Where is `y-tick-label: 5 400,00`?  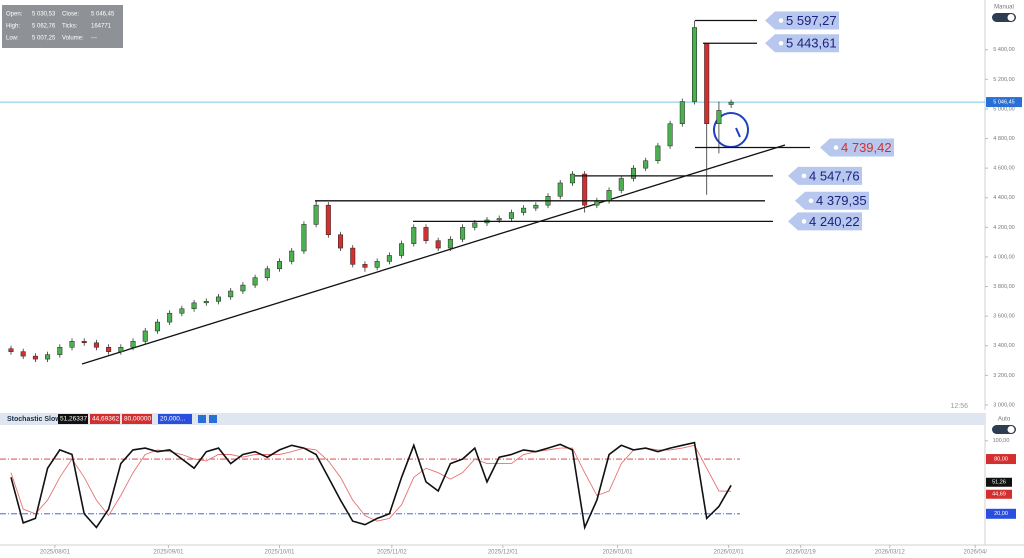
y-tick-label: 5 400,00 is located at coordinates (1003, 50).